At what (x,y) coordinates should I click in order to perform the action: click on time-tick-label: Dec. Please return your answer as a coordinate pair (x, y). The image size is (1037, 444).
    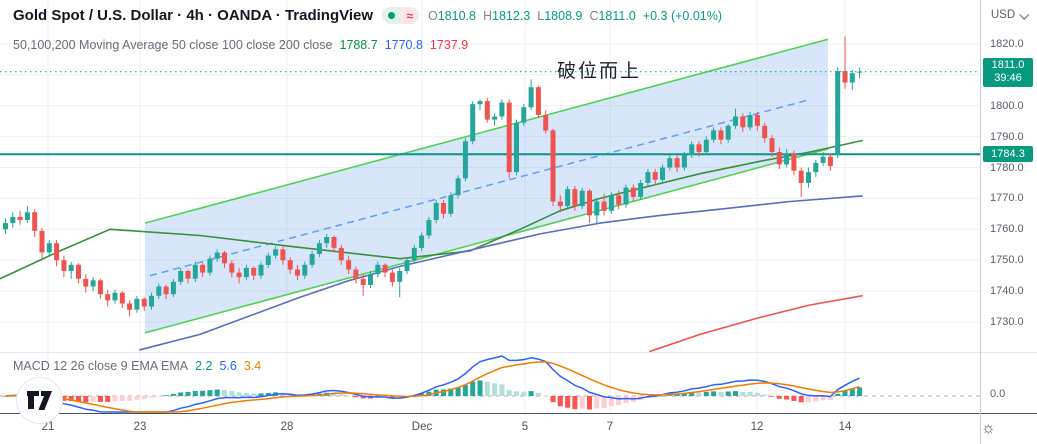
    Looking at the image, I should click on (422, 427).